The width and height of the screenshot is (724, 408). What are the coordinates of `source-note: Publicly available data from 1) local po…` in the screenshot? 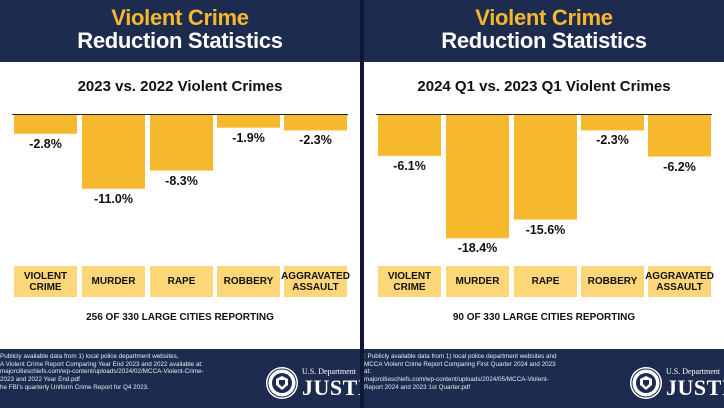 It's located at (129, 372).